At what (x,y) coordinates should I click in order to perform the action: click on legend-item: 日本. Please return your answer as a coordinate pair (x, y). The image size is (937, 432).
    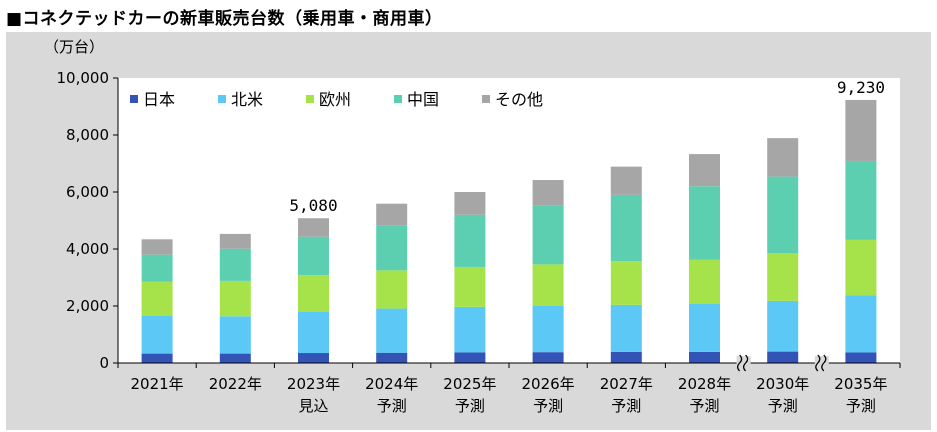
    Looking at the image, I should click on (152, 99).